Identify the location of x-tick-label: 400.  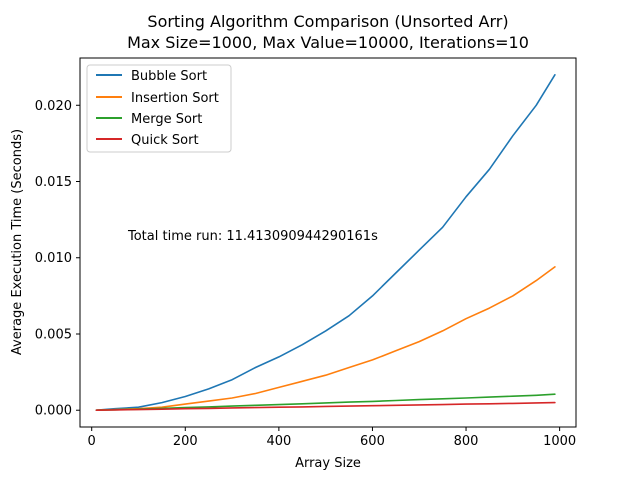
(278, 441).